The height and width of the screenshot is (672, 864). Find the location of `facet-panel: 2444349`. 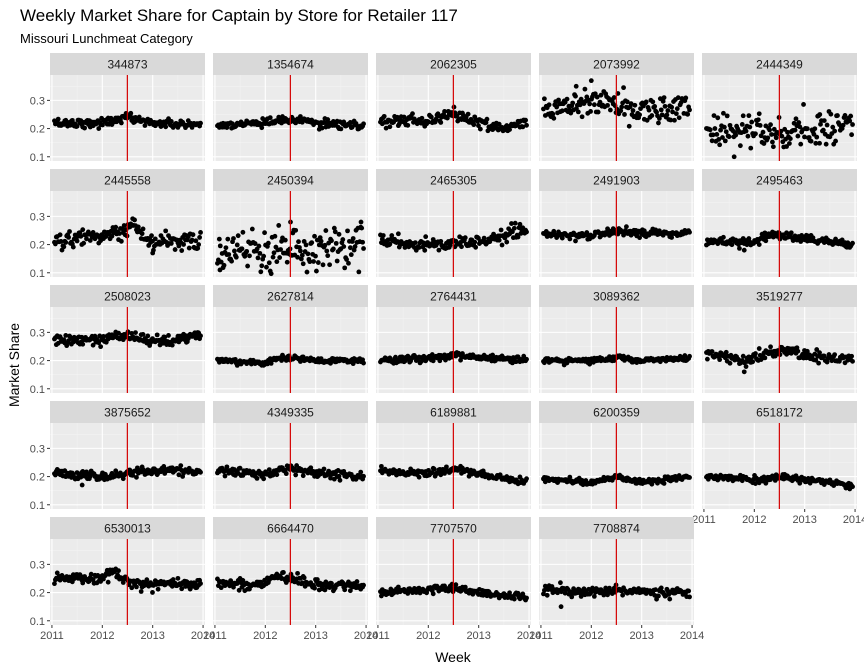

facet-panel: 2444349 is located at coordinates (779, 107).